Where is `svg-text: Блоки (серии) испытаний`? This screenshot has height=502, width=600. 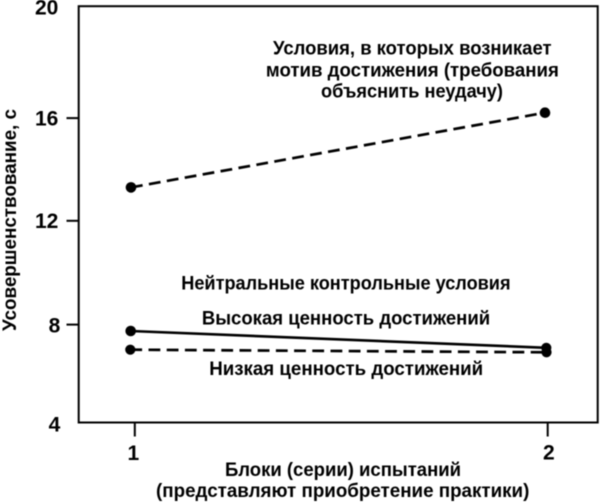
svg-text: Блоки (серии) испытаний is located at coordinates (343, 470).